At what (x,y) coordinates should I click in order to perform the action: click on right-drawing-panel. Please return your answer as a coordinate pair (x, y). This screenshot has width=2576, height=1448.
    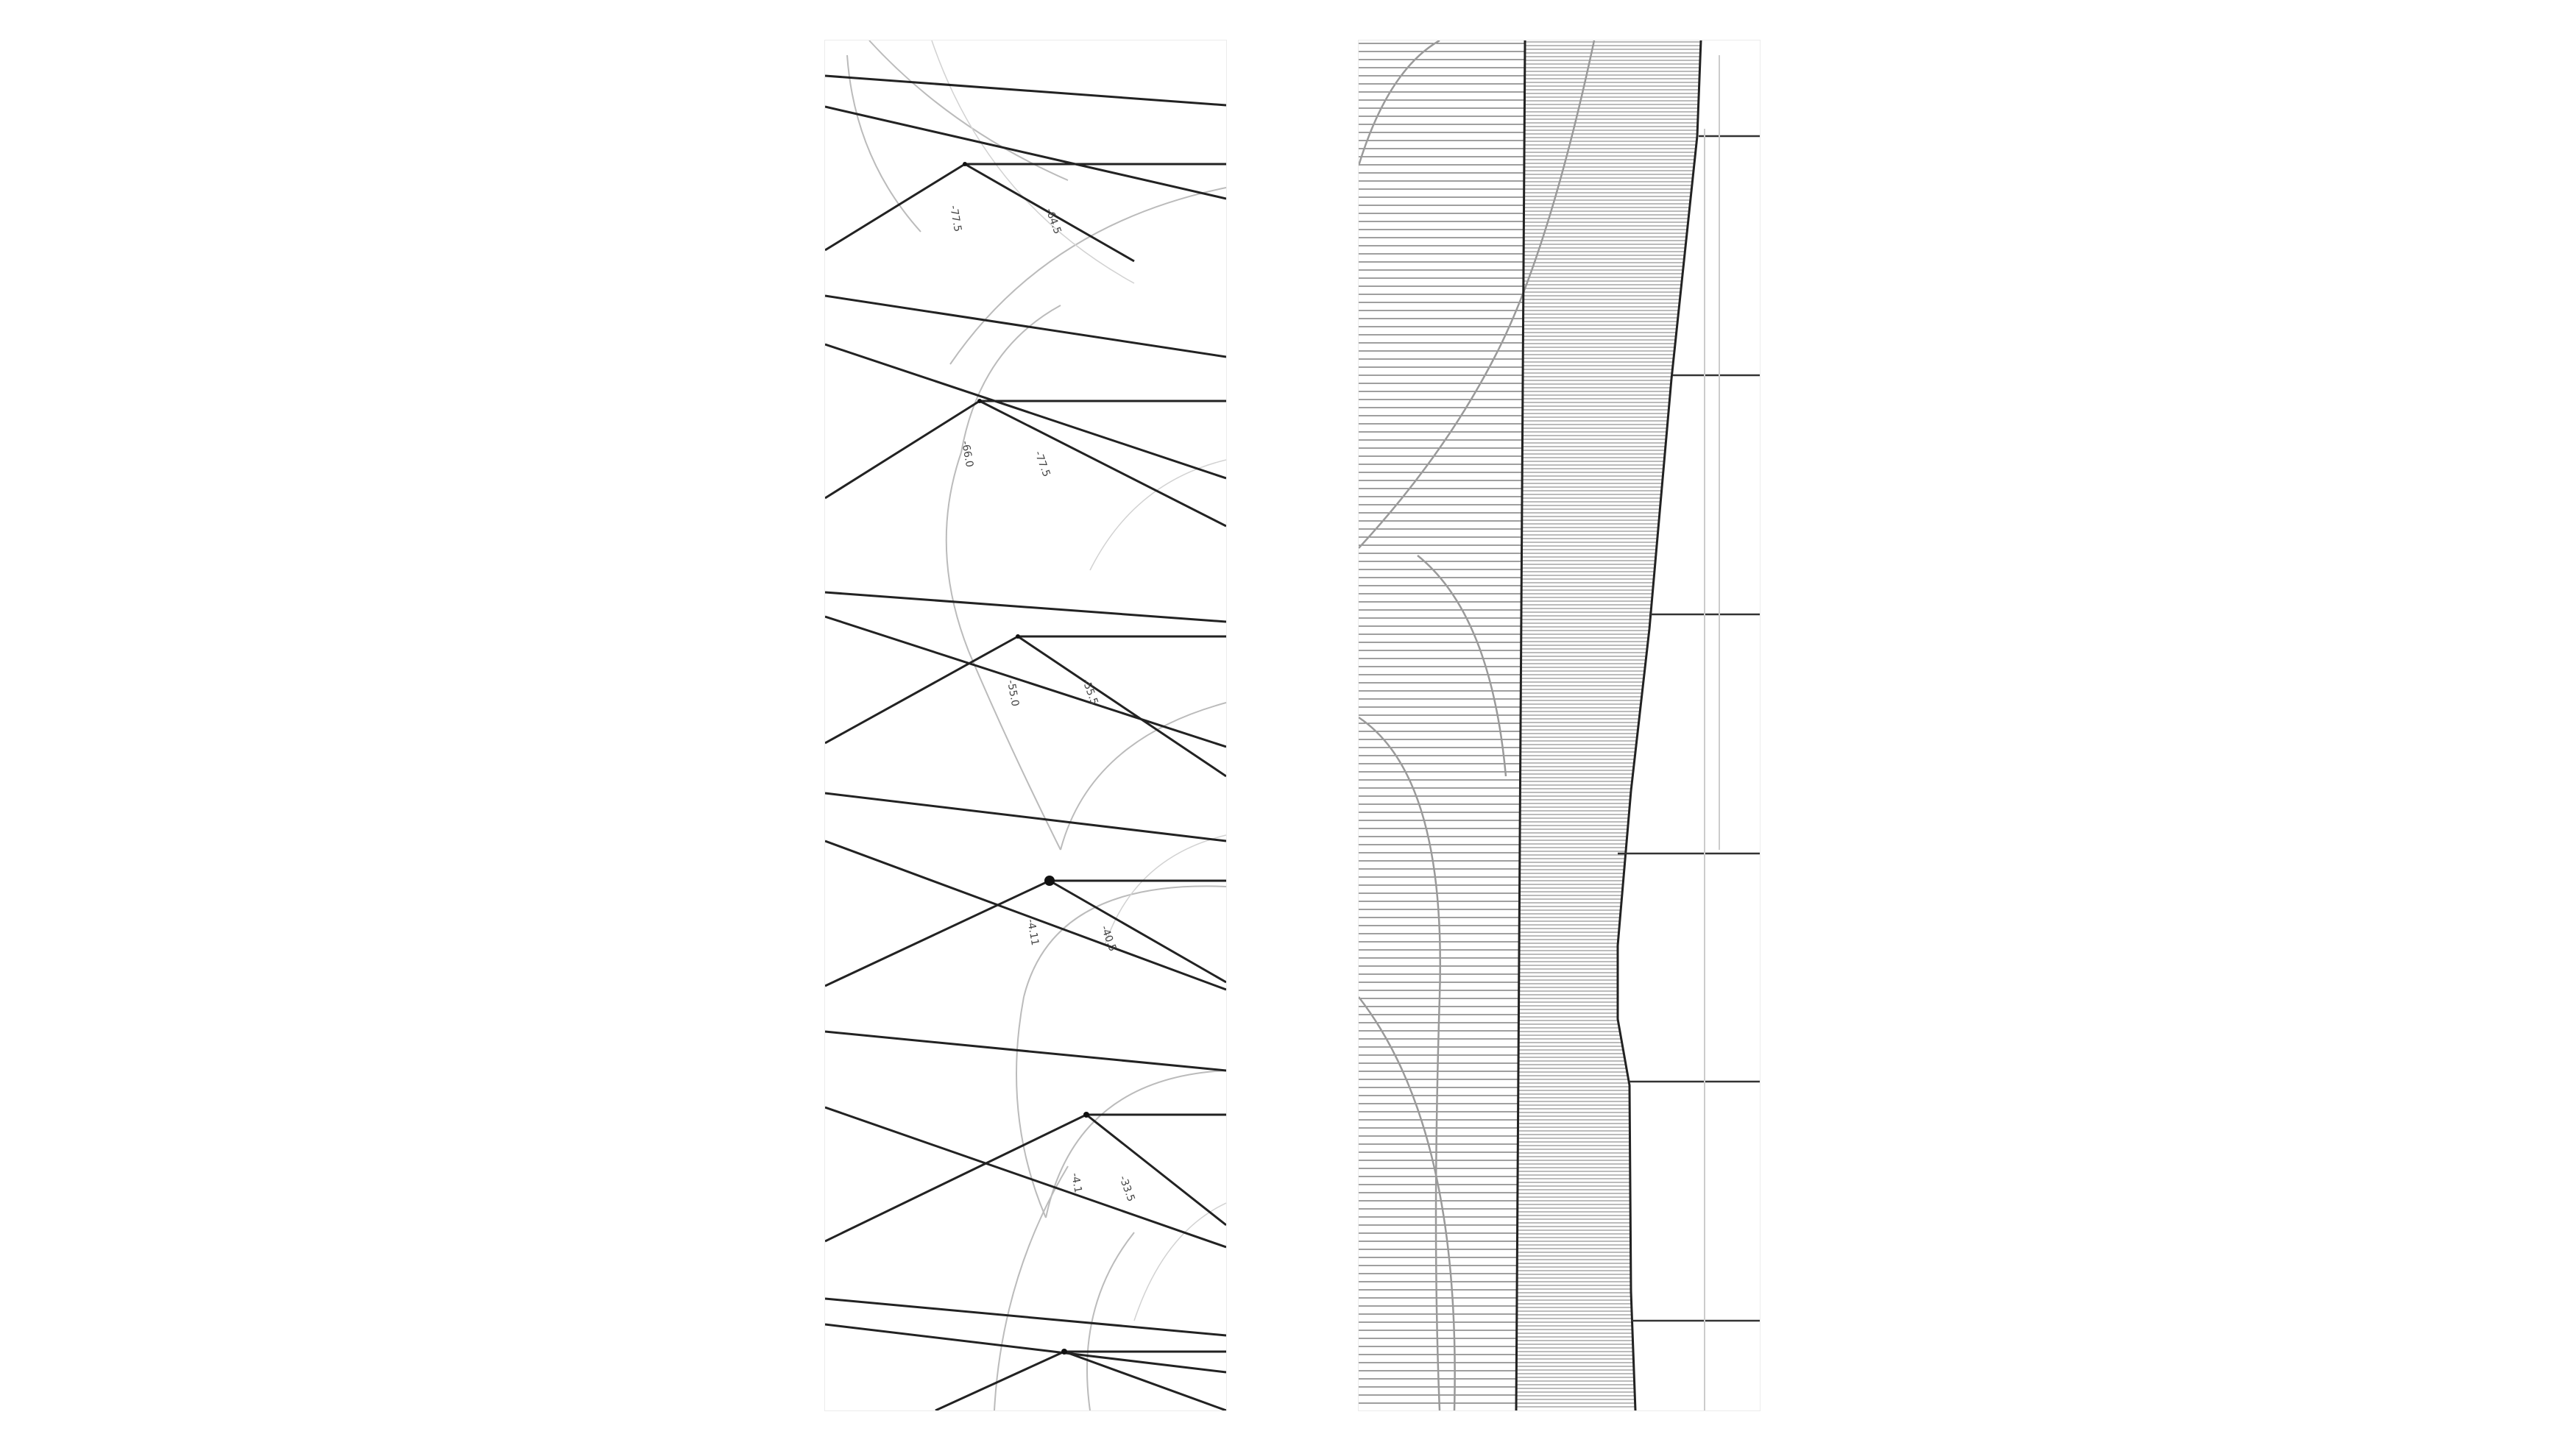
    Looking at the image, I should click on (1559, 725).